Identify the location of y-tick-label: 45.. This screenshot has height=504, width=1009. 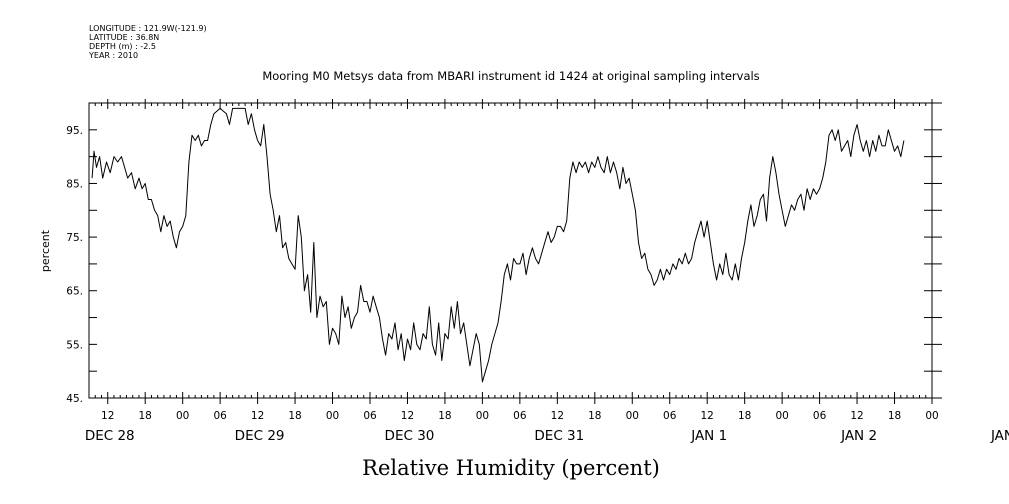
(74, 399).